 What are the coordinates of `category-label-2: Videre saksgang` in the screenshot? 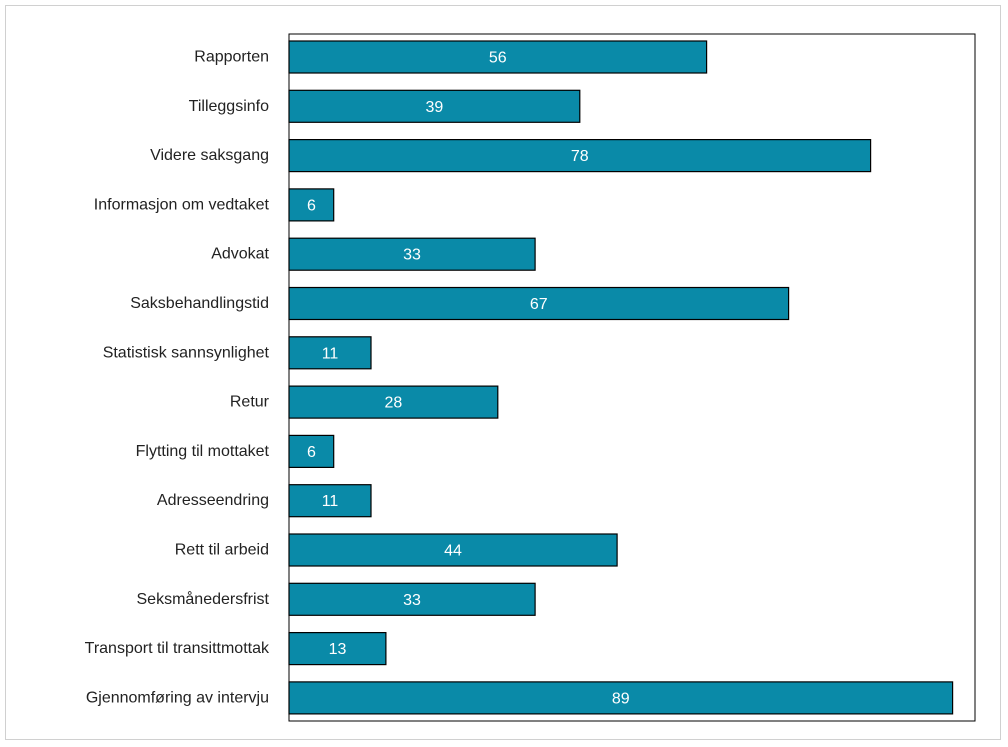 It's located at (209, 155).